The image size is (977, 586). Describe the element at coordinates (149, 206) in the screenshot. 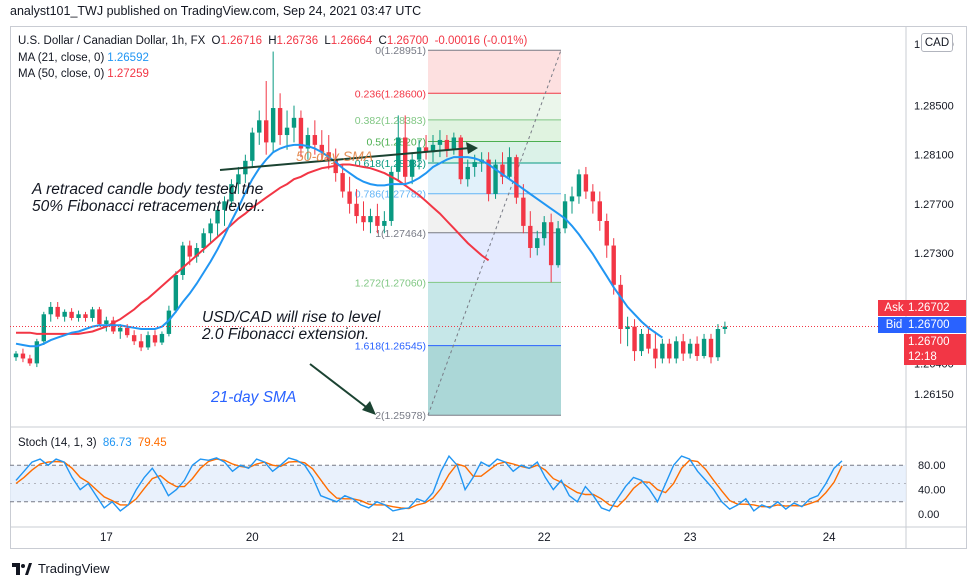

I see `annotation-line: 50% Fibonacci retracement level..` at that location.